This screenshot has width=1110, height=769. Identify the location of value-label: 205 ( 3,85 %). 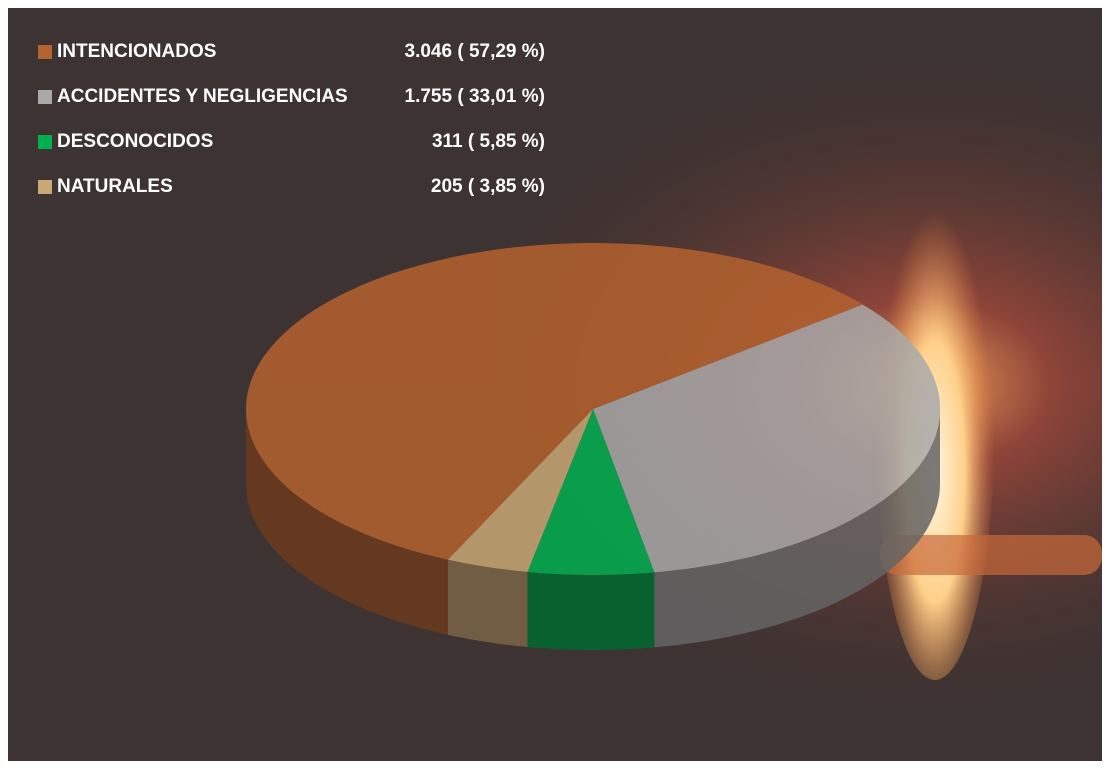
(488, 186).